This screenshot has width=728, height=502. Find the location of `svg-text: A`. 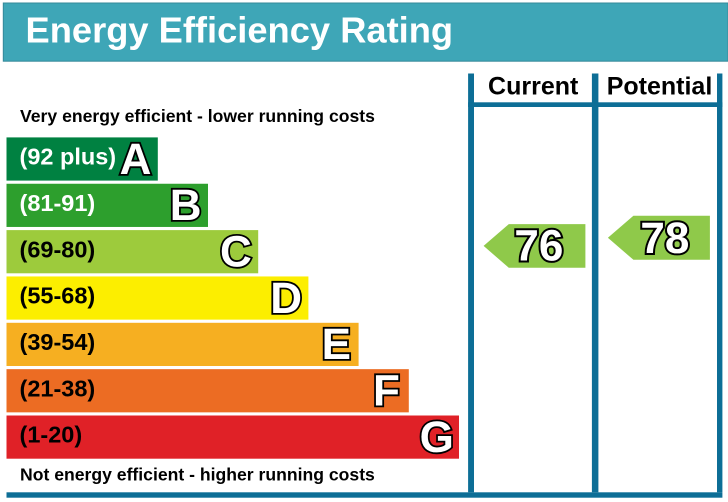

svg-text: A is located at coordinates (136, 159).